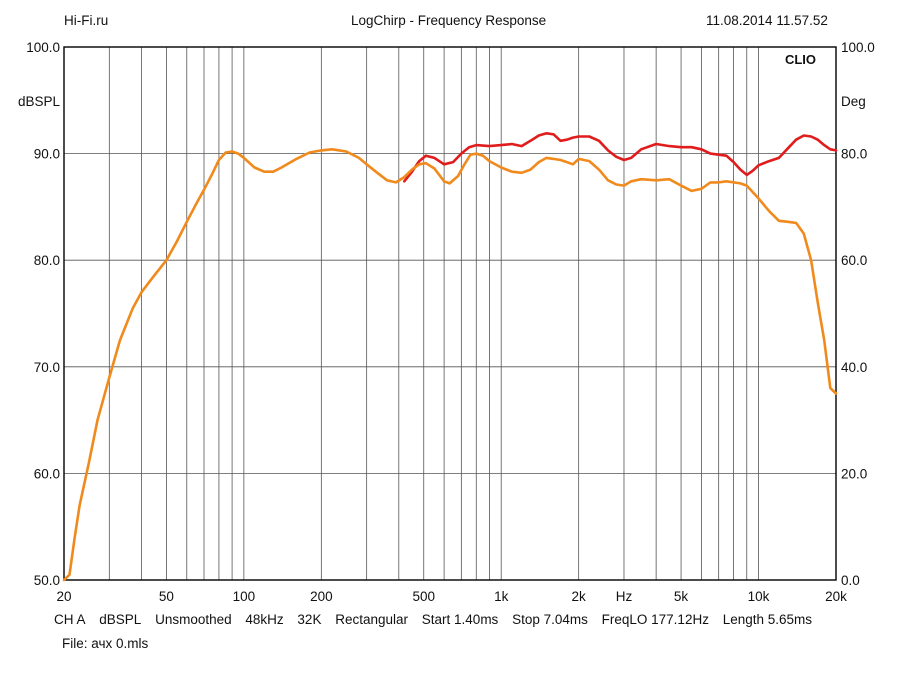 This screenshot has width=900, height=675. Describe the element at coordinates (105, 643) in the screenshot. I see `file-name: File: ачх 0.mls` at that location.